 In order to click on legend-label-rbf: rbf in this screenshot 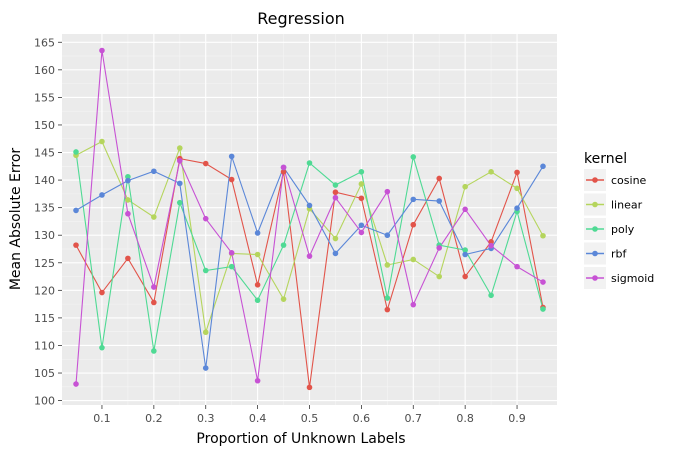, I will do `click(619, 254)`.